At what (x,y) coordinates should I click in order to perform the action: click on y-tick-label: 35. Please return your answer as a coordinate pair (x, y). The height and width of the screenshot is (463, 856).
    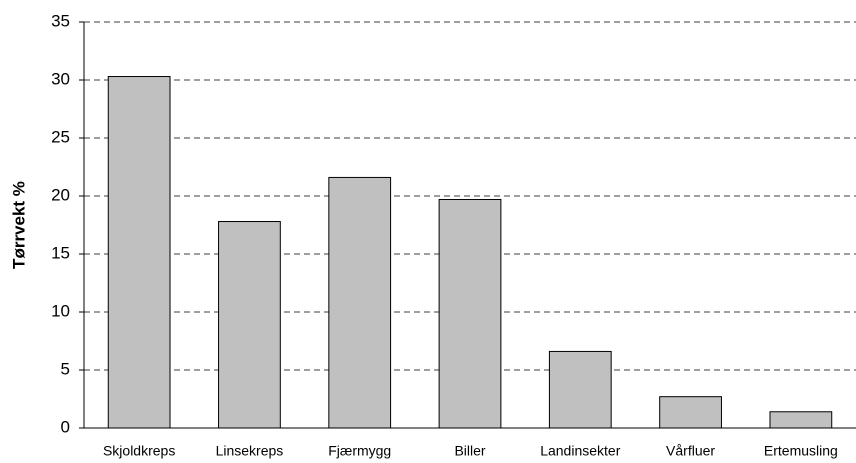
    Looking at the image, I should click on (60, 20).